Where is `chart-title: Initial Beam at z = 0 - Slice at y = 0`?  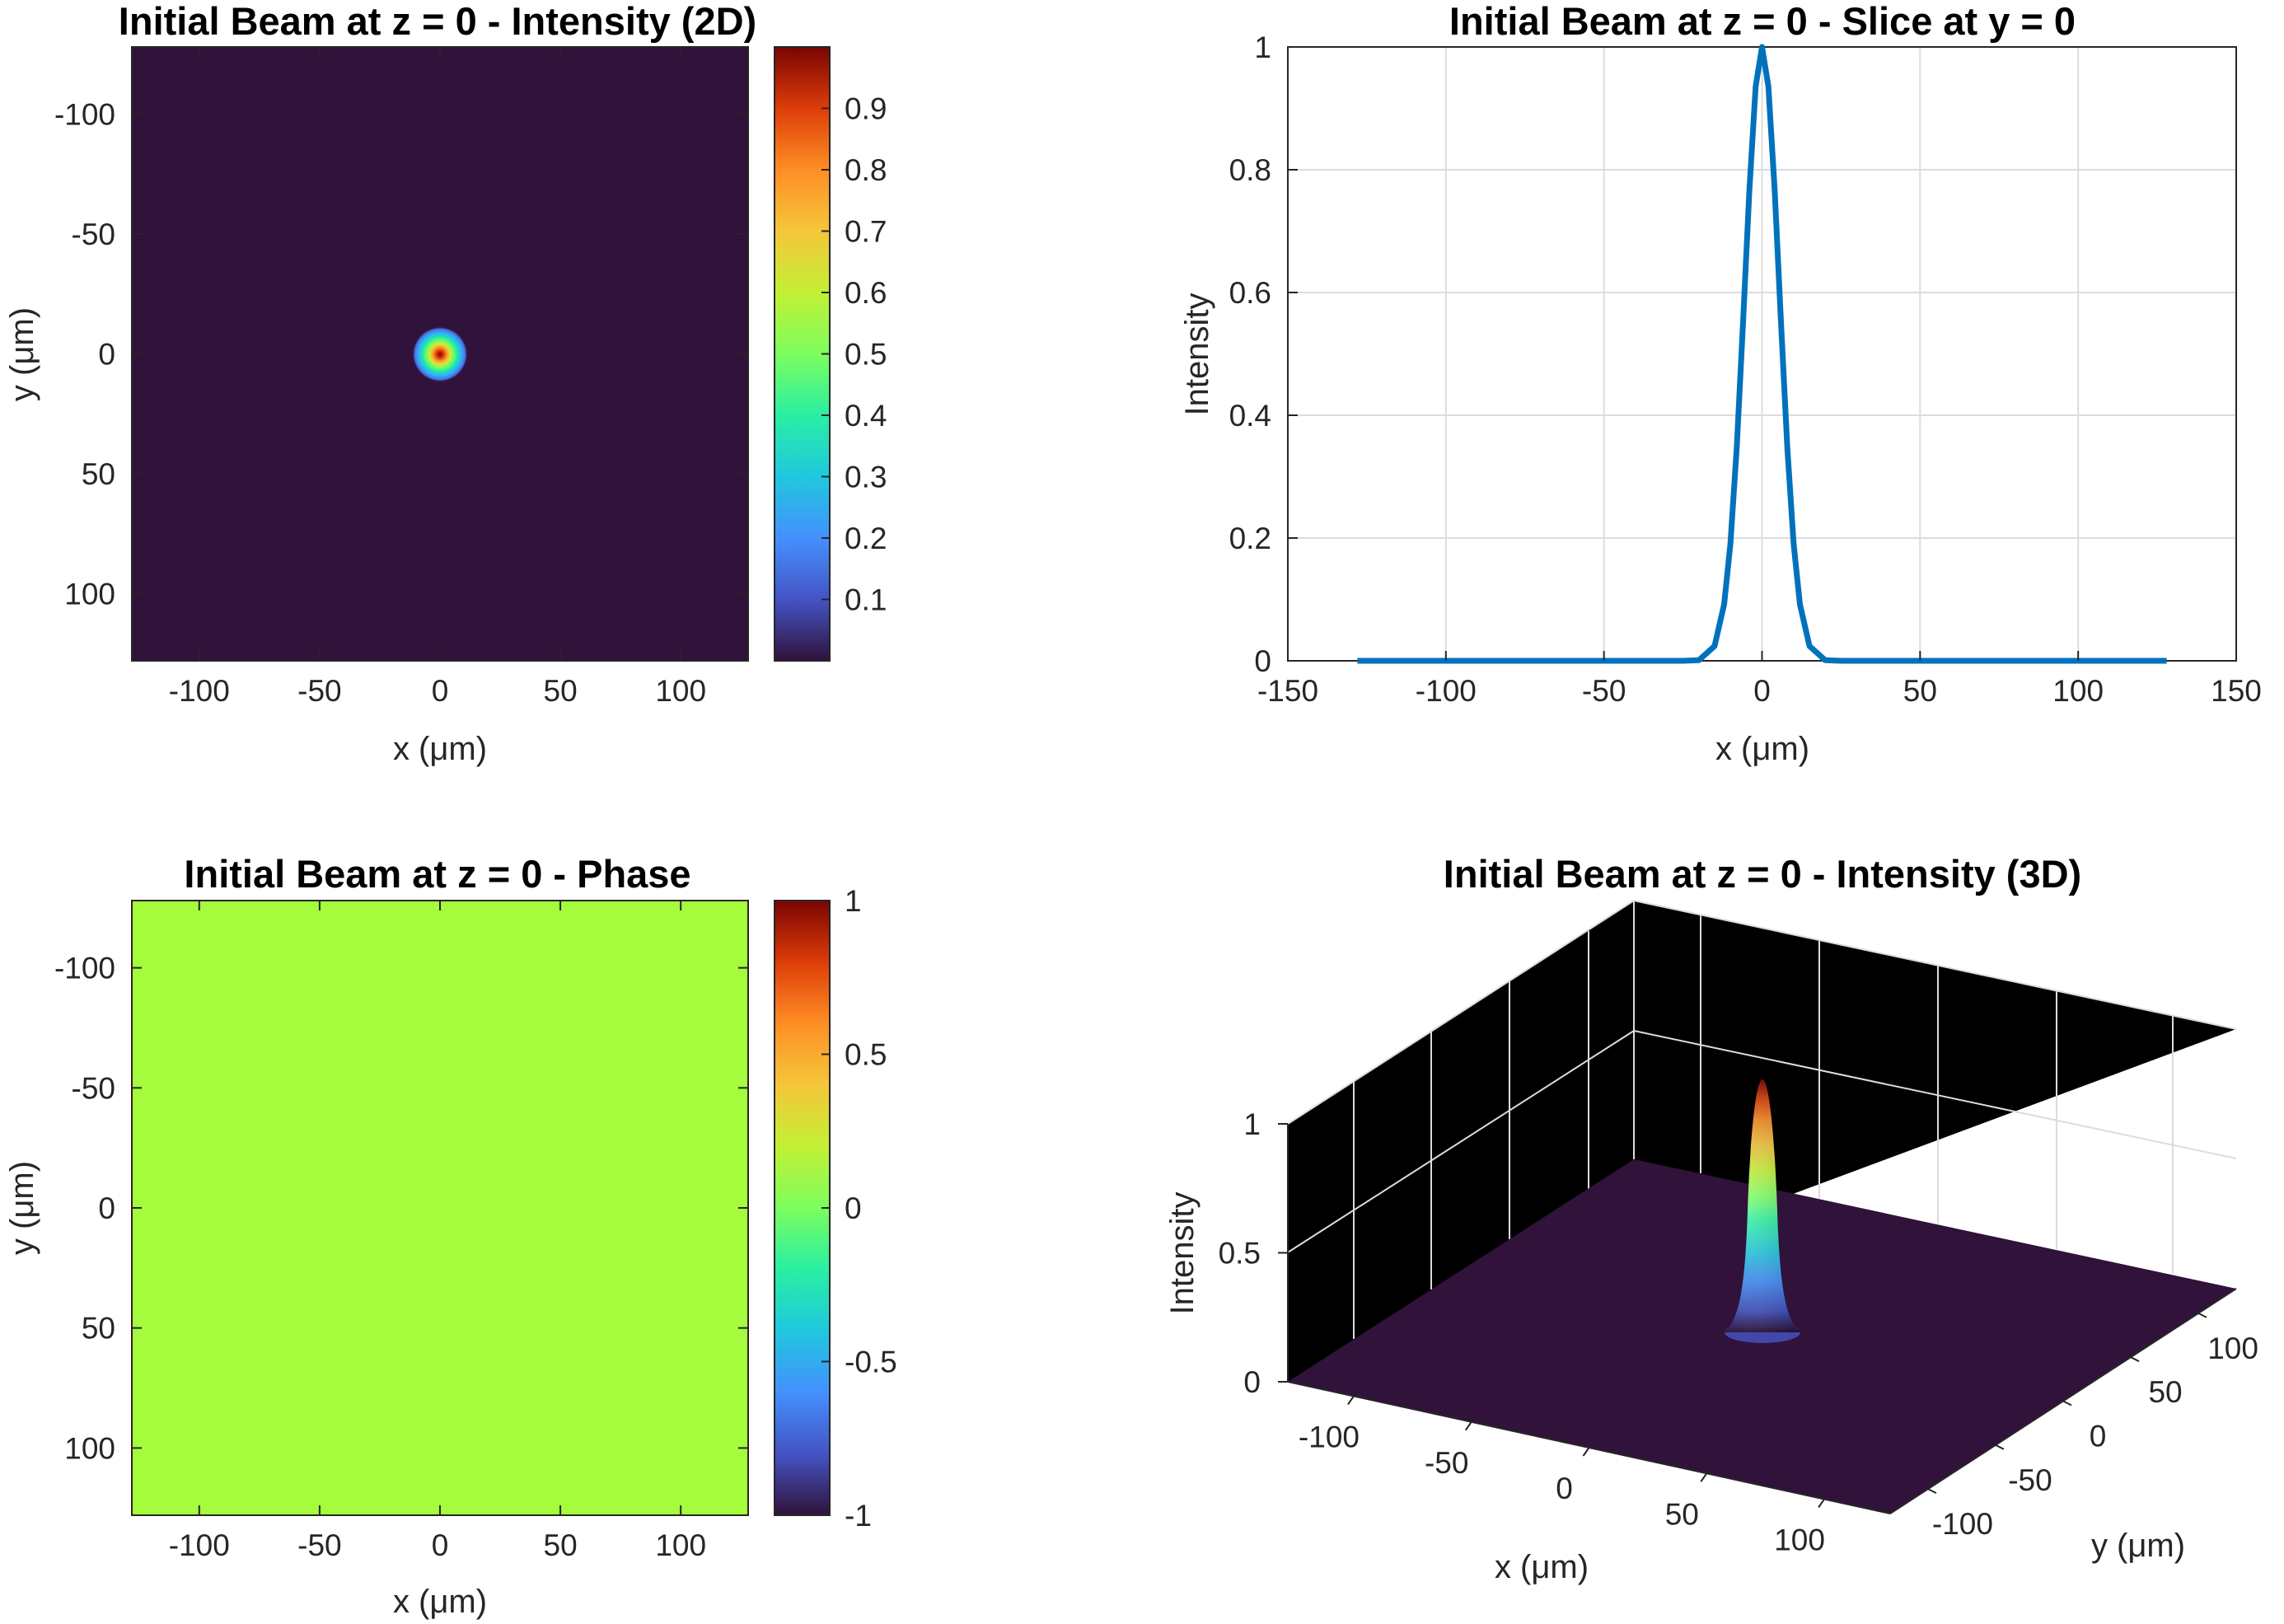
chart-title: Initial Beam at z = 0 - Slice at y = 0 is located at coordinates (1762, 21).